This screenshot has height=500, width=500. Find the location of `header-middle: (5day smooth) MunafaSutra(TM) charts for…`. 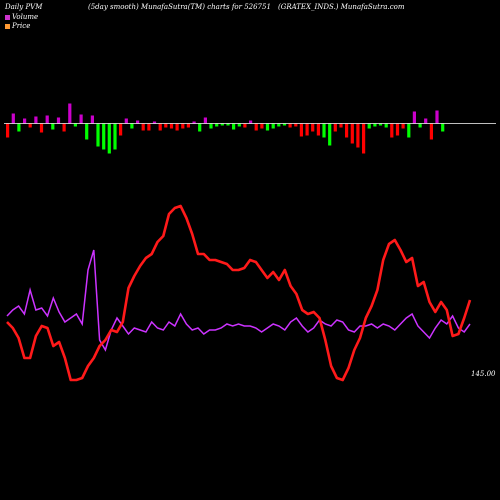

header-middle: (5day smooth) MunafaSutra(TM) charts for… is located at coordinates (179, 7).